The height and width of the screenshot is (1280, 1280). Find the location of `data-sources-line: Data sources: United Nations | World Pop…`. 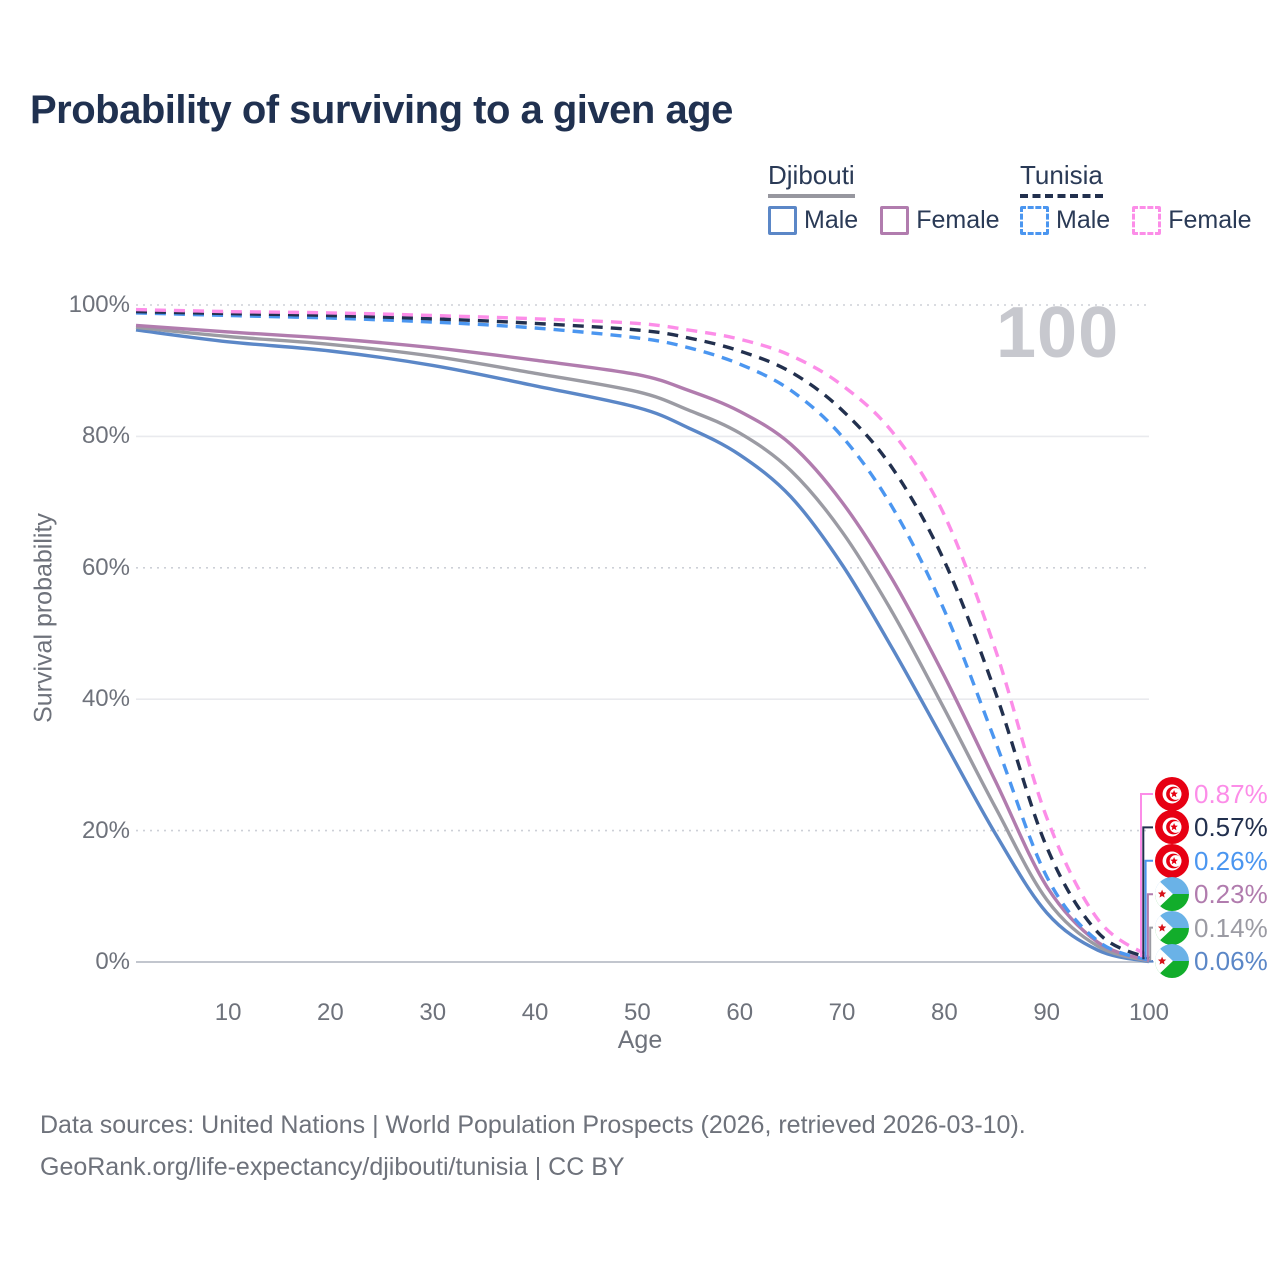

data-sources-line: Data sources: United Nations | World Pop… is located at coordinates (533, 1125).